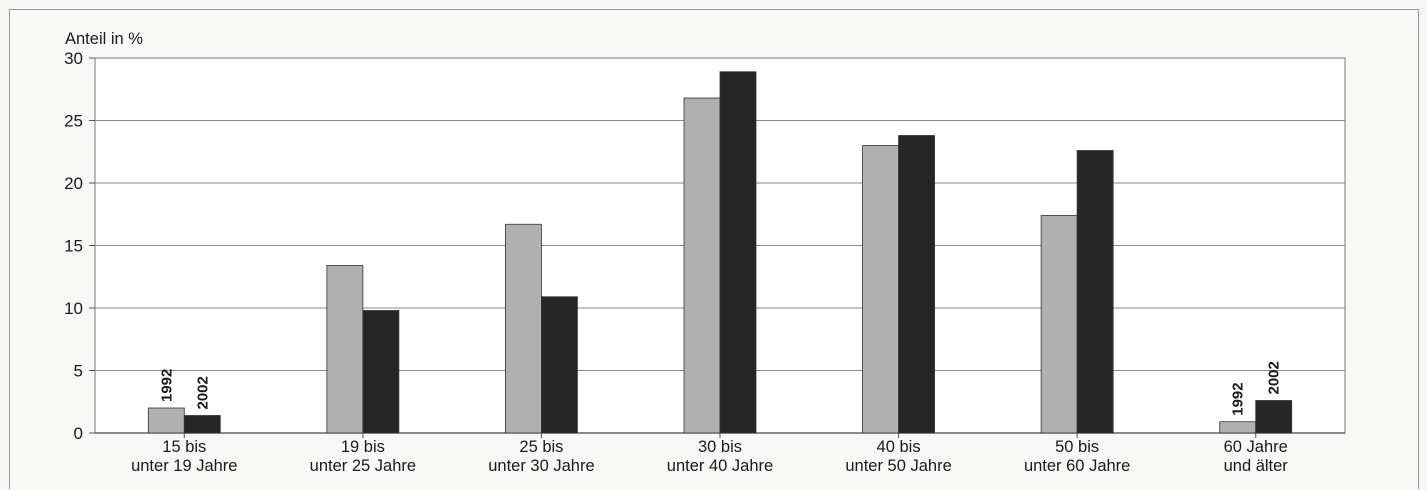 The width and height of the screenshot is (1427, 490). I want to click on x-tick-label: 15 bis, so click(184, 447).